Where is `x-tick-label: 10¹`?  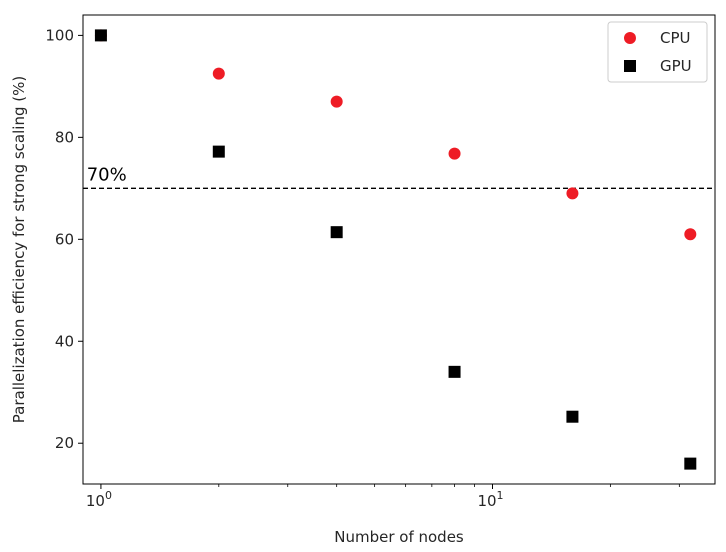 x-tick-label: 10¹ is located at coordinates (490, 499).